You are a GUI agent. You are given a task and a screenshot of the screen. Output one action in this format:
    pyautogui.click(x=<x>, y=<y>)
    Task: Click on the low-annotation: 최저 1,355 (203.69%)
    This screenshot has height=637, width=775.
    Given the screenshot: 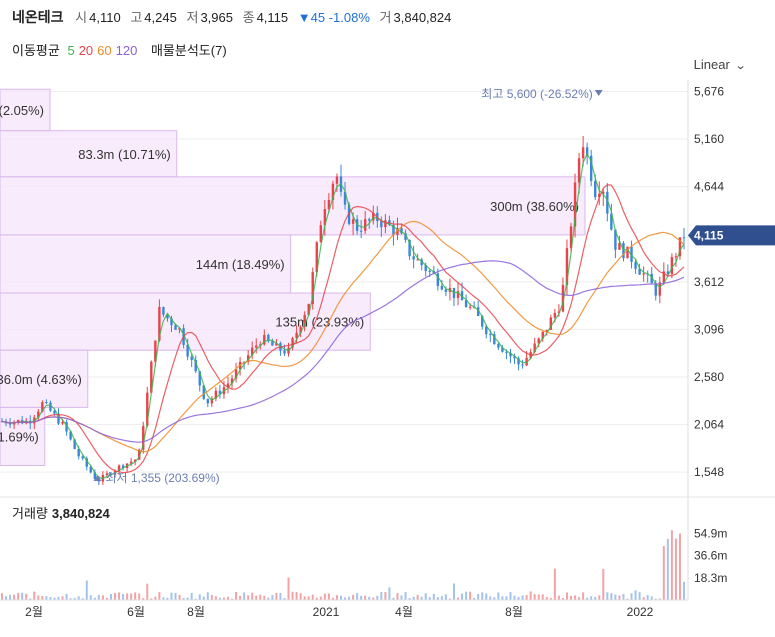 What is the action you would take?
    pyautogui.click(x=162, y=478)
    